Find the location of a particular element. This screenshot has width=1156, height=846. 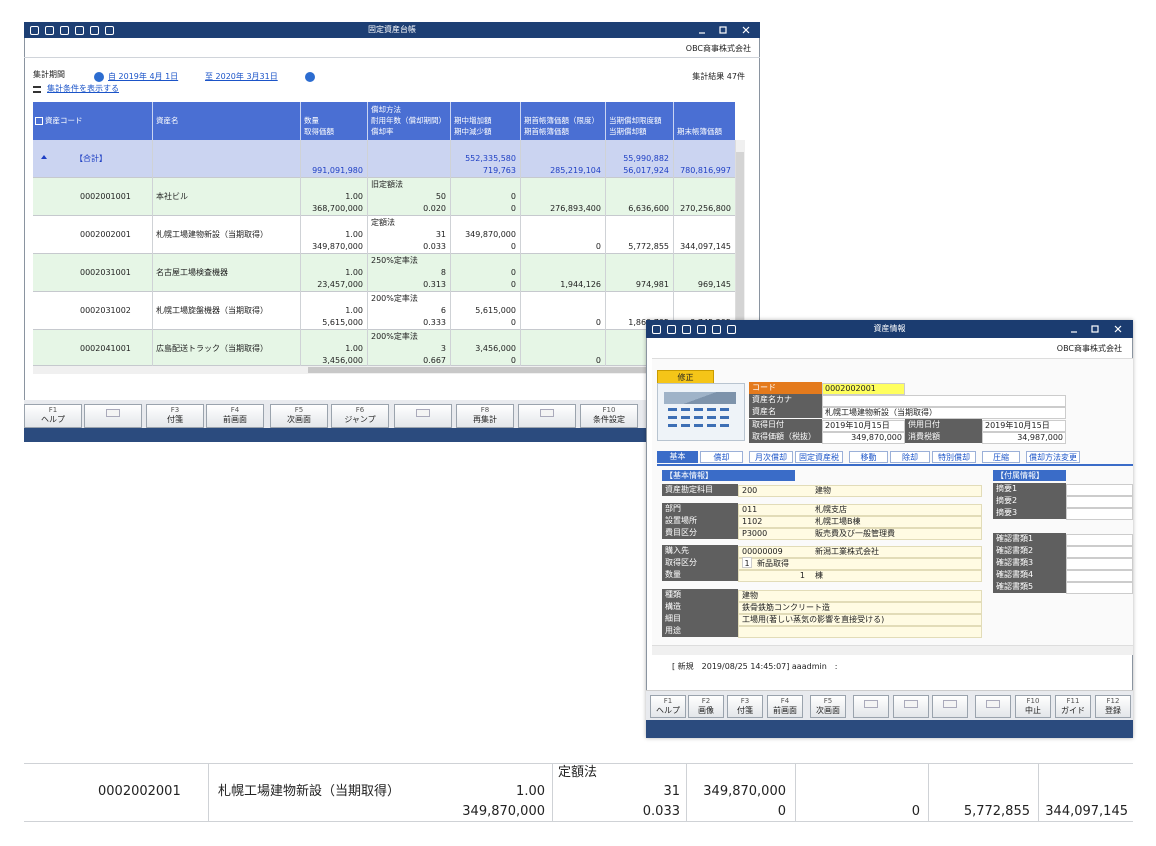

cell-end: 969,145 is located at coordinates (714, 284).